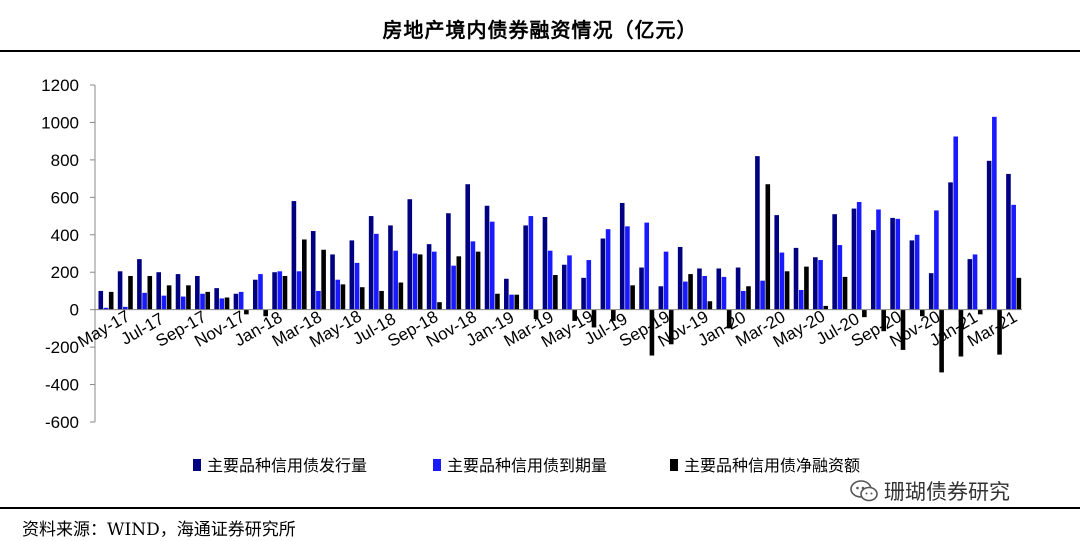 The width and height of the screenshot is (1080, 541). I want to click on watermark: 珊瑚债券研究, so click(930, 491).